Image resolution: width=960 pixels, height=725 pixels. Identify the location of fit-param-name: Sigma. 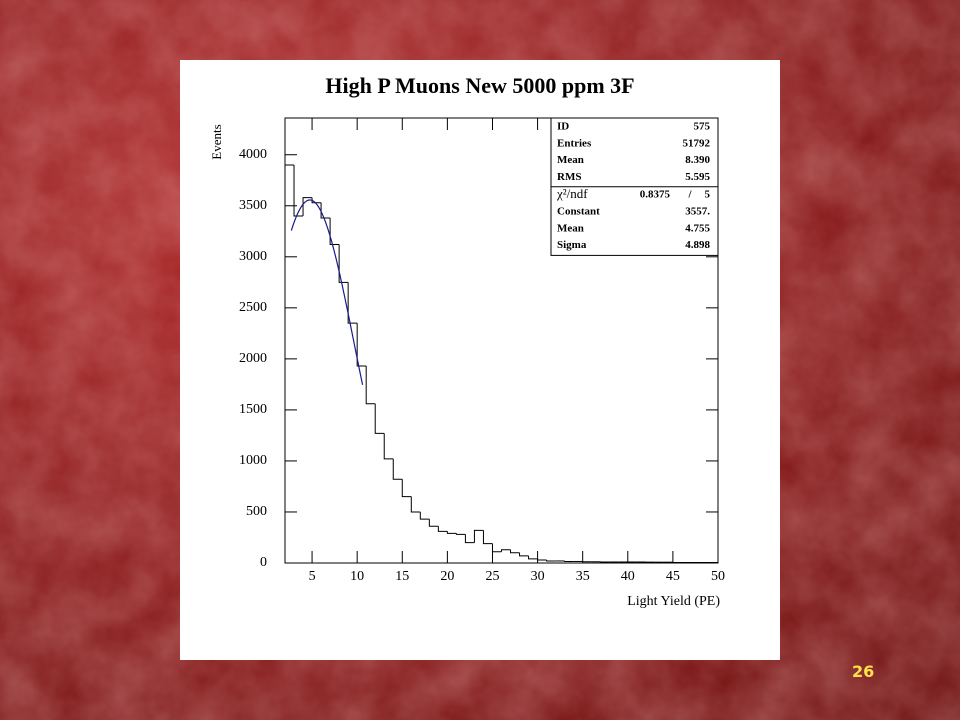
(572, 245).